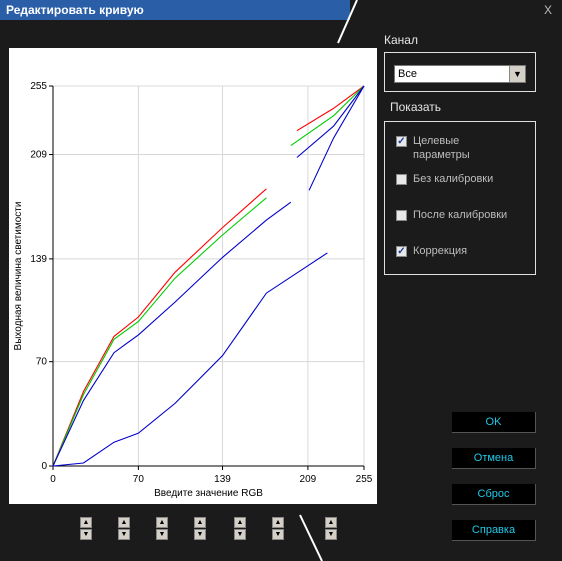 The height and width of the screenshot is (561, 562). What do you see at coordinates (416, 107) in the screenshot?
I see `show-label: Показать` at bounding box center [416, 107].